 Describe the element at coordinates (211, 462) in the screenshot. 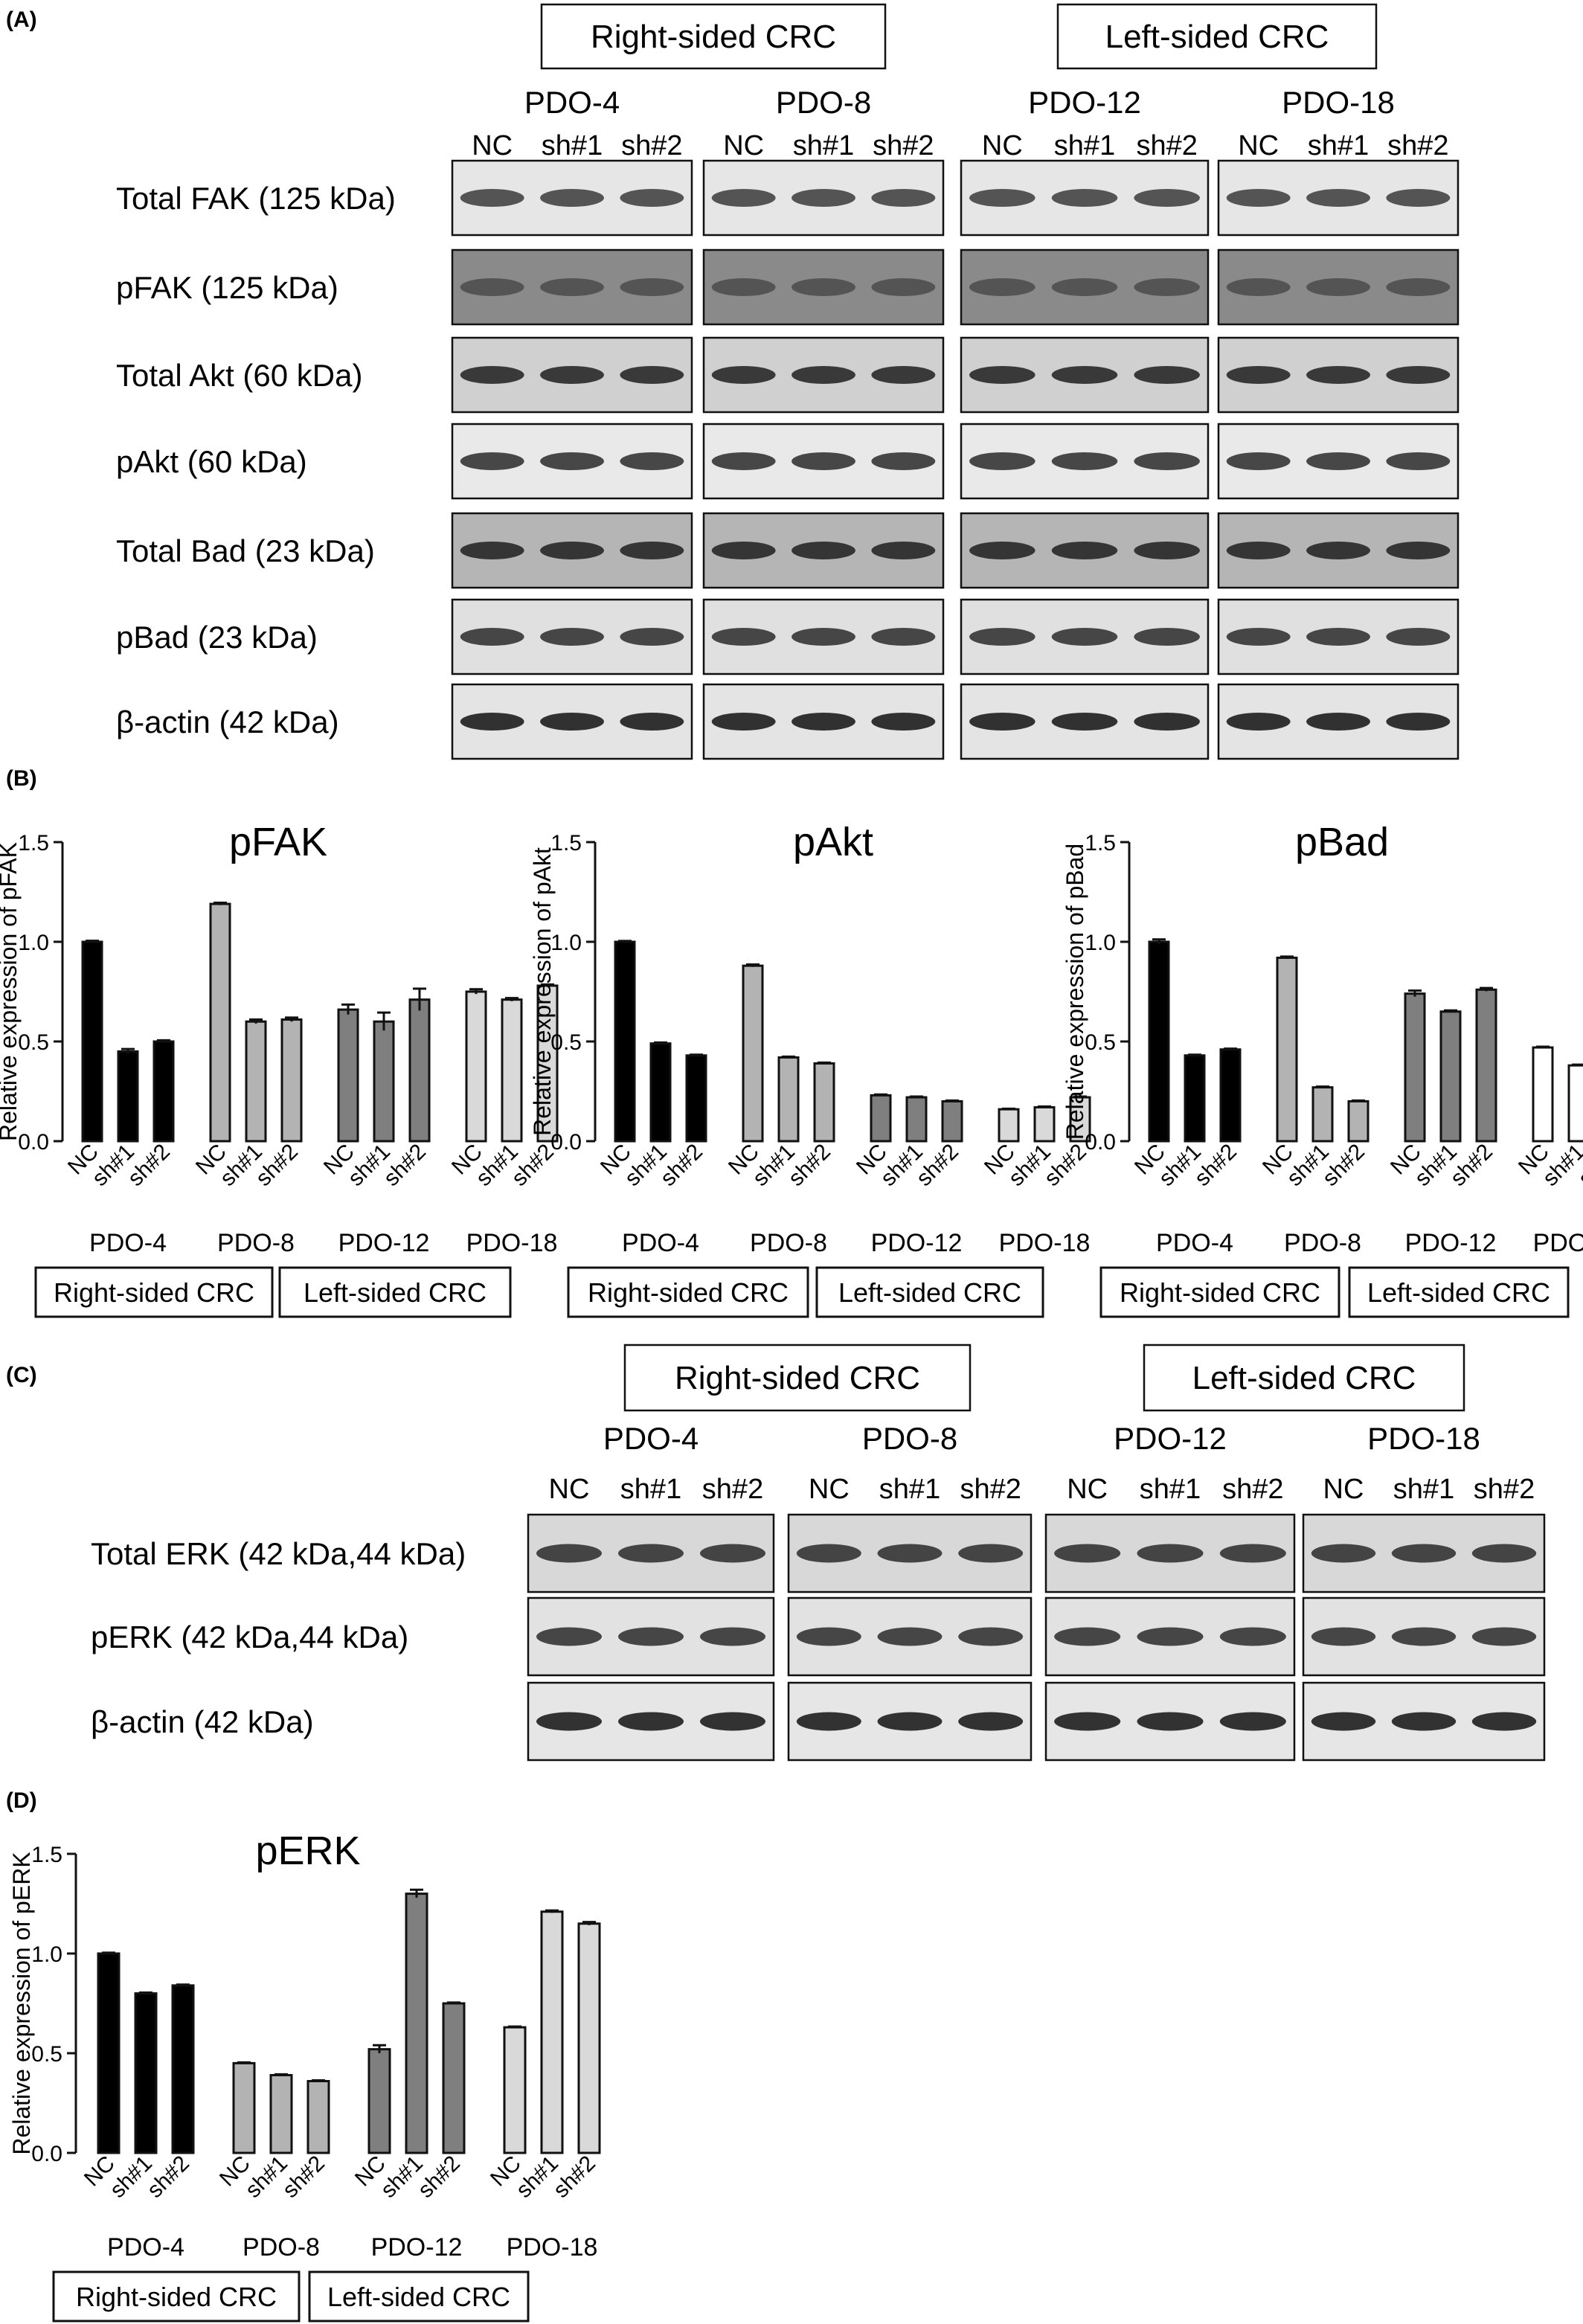

I see `row-label: pAkt (60 kDa)` at that location.